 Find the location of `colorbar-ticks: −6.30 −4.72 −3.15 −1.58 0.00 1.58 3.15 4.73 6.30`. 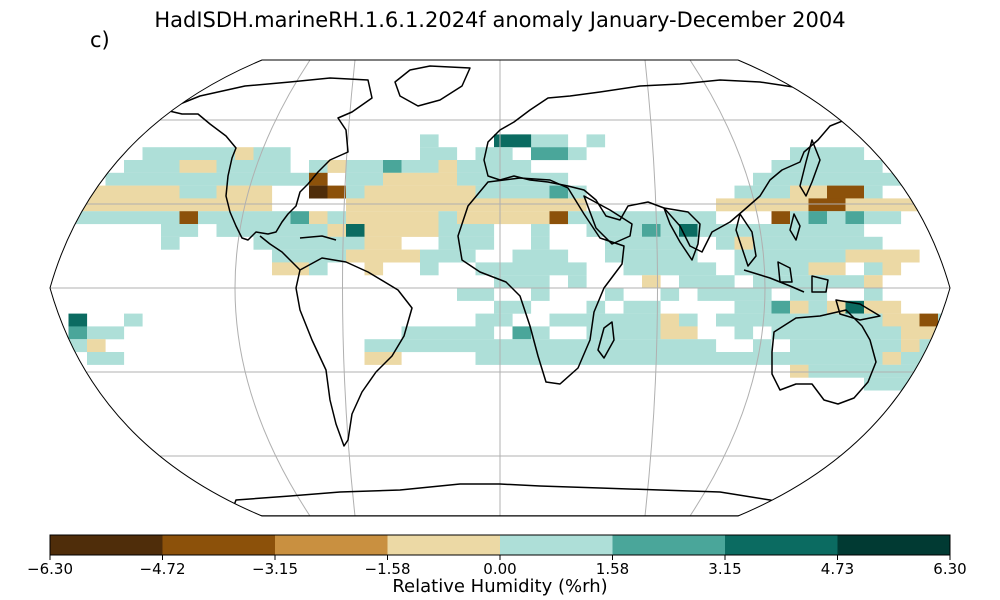

colorbar-ticks: −6.30 −4.72 −3.15 −1.58 0.00 1.58 3.15 4.73 6.30 is located at coordinates (497, 566).